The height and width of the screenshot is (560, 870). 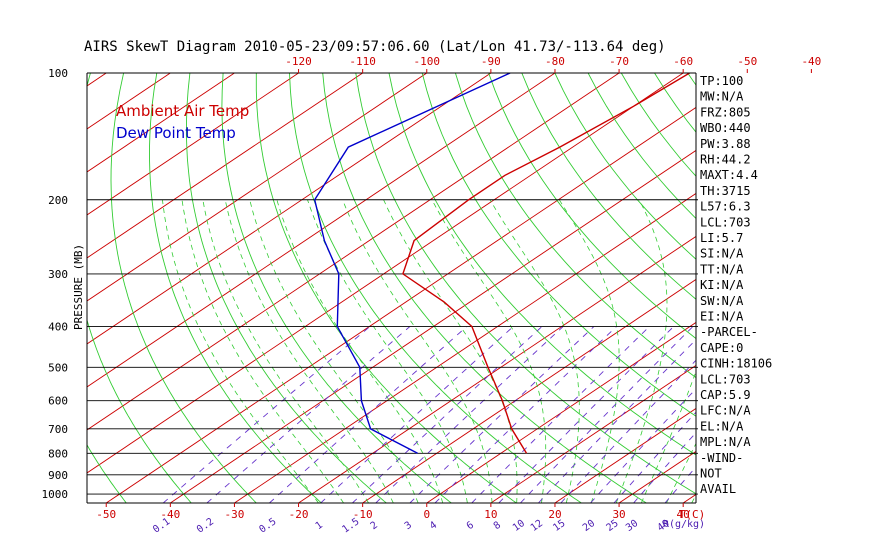 I want to click on top-temp-tick-label: -70, so click(x=619, y=61).